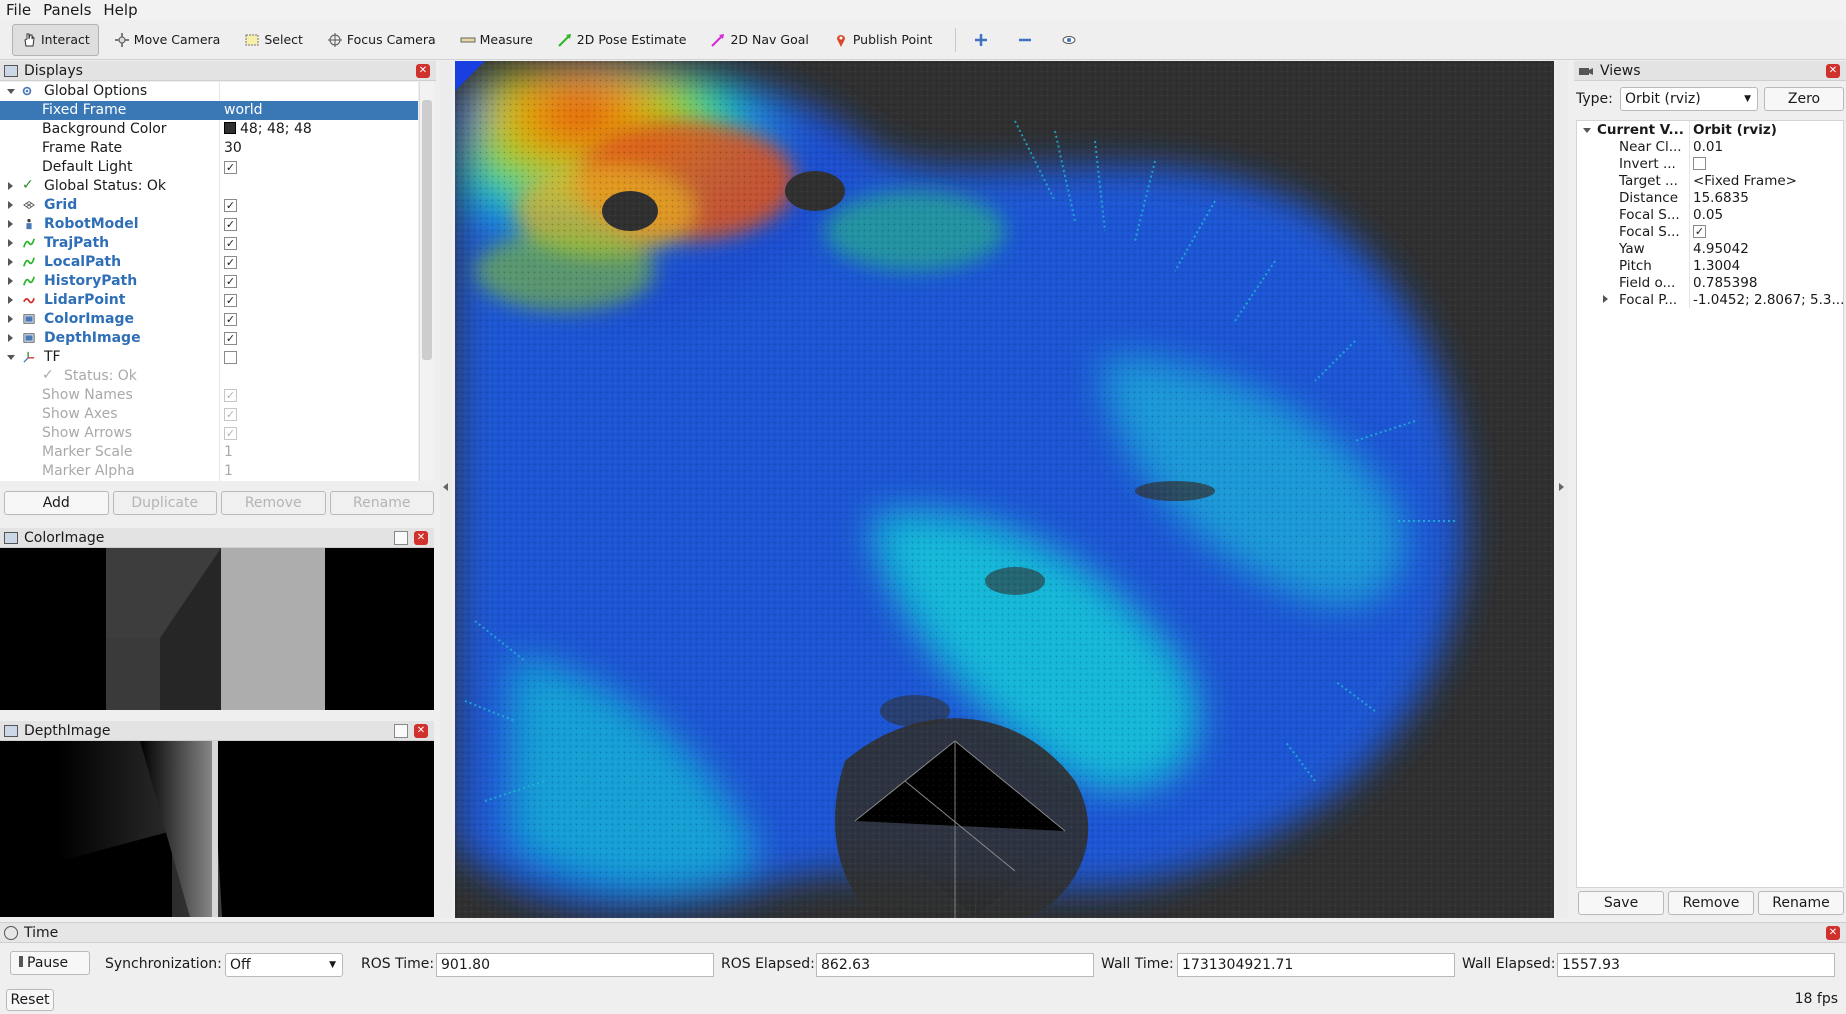 The image size is (1846, 1014). Describe the element at coordinates (284, 965) in the screenshot. I see `sync-select: Off ▼` at that location.